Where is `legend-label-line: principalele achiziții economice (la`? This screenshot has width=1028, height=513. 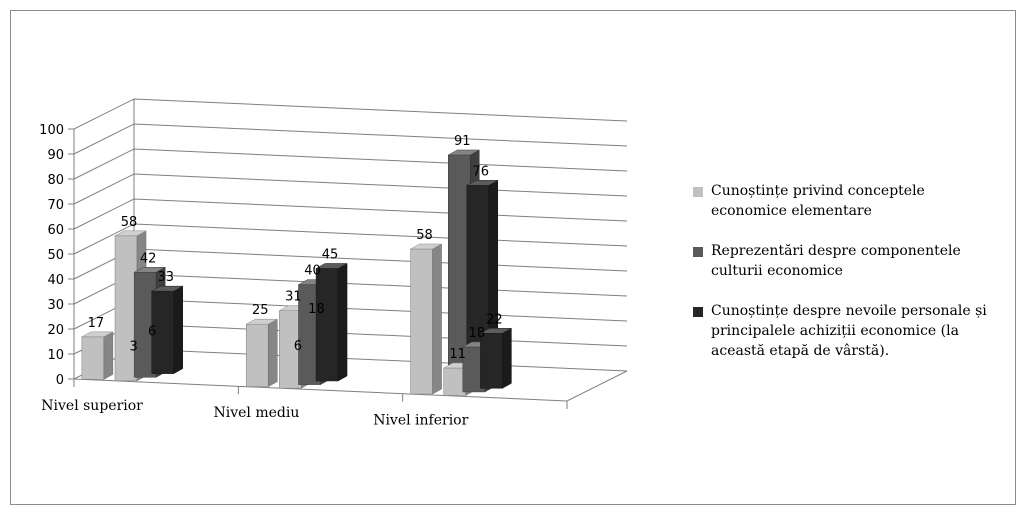 legend-label-line: principalele achiziții economice (la is located at coordinates (835, 331).